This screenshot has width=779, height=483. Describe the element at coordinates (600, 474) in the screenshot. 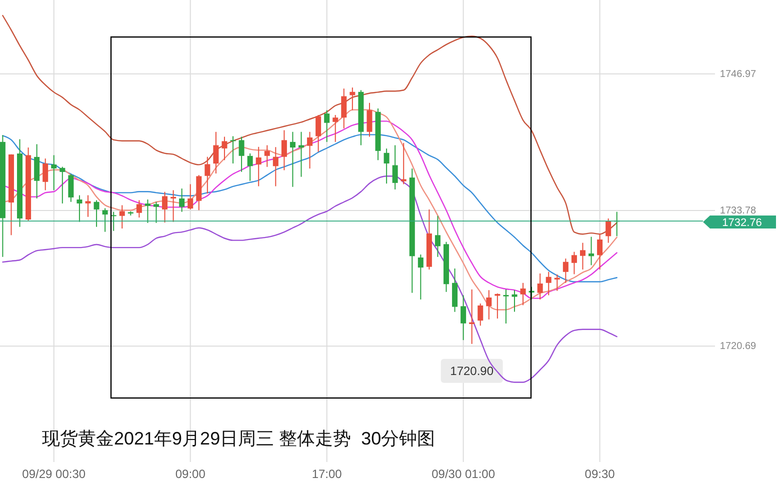

I see `x-tick-label: 09:30` at that location.